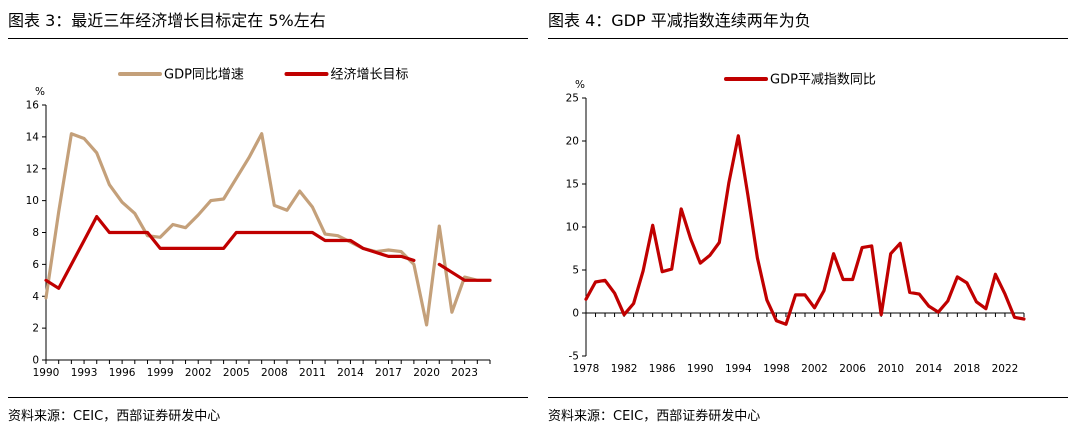 The width and height of the screenshot is (1080, 445). Describe the element at coordinates (312, 373) in the screenshot. I see `x-tick-label: 2011` at that location.